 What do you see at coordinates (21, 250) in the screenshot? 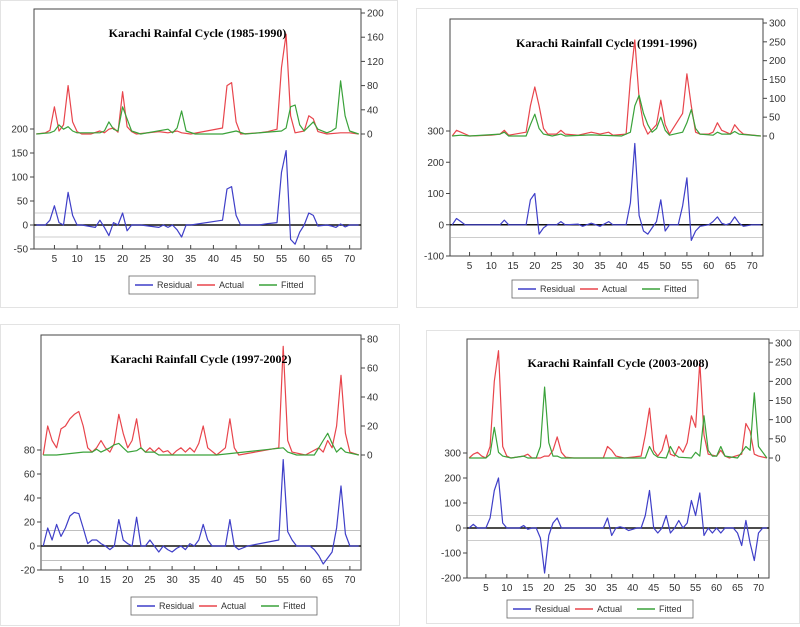
I see `left-axis-tick-label: -50` at bounding box center [21, 250].